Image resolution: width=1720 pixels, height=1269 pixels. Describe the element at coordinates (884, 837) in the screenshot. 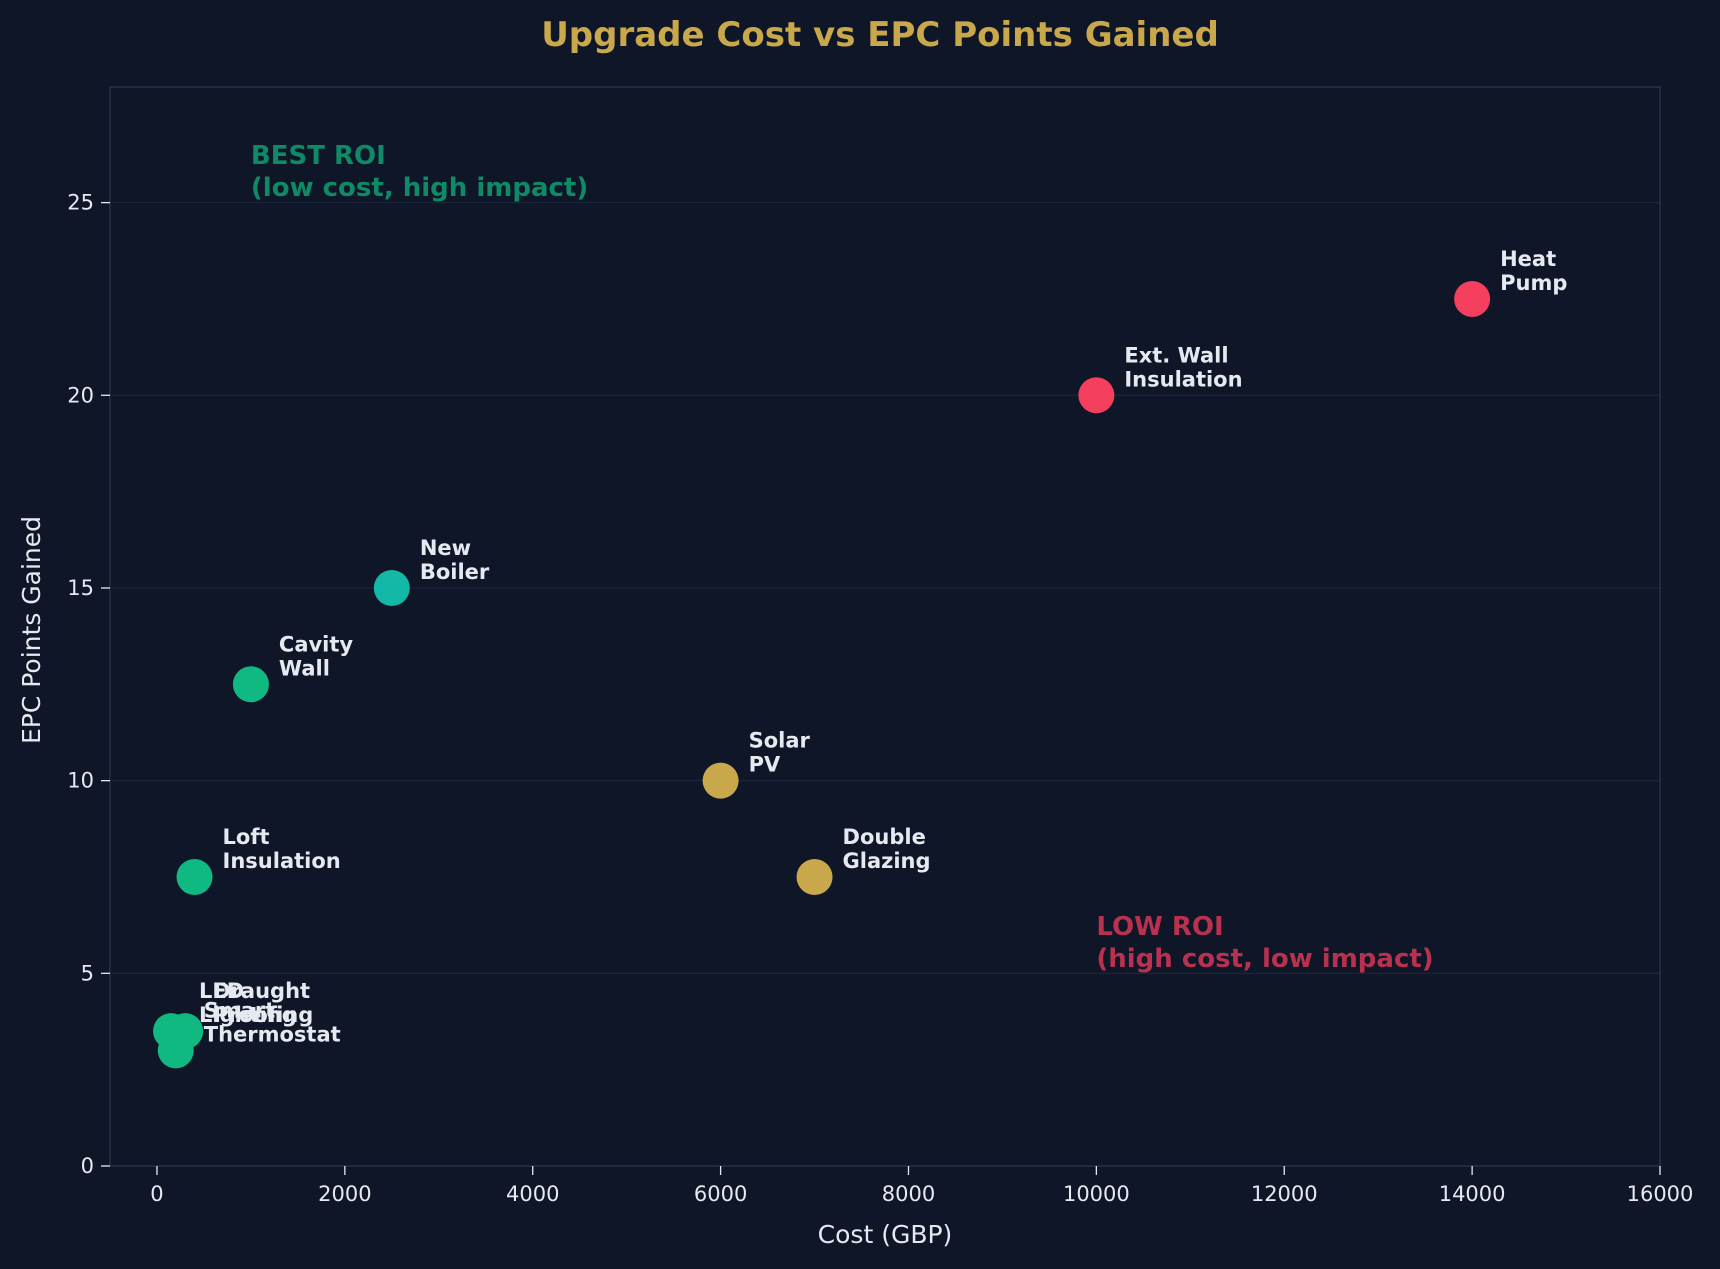

I see `point-label-line: Double` at that location.